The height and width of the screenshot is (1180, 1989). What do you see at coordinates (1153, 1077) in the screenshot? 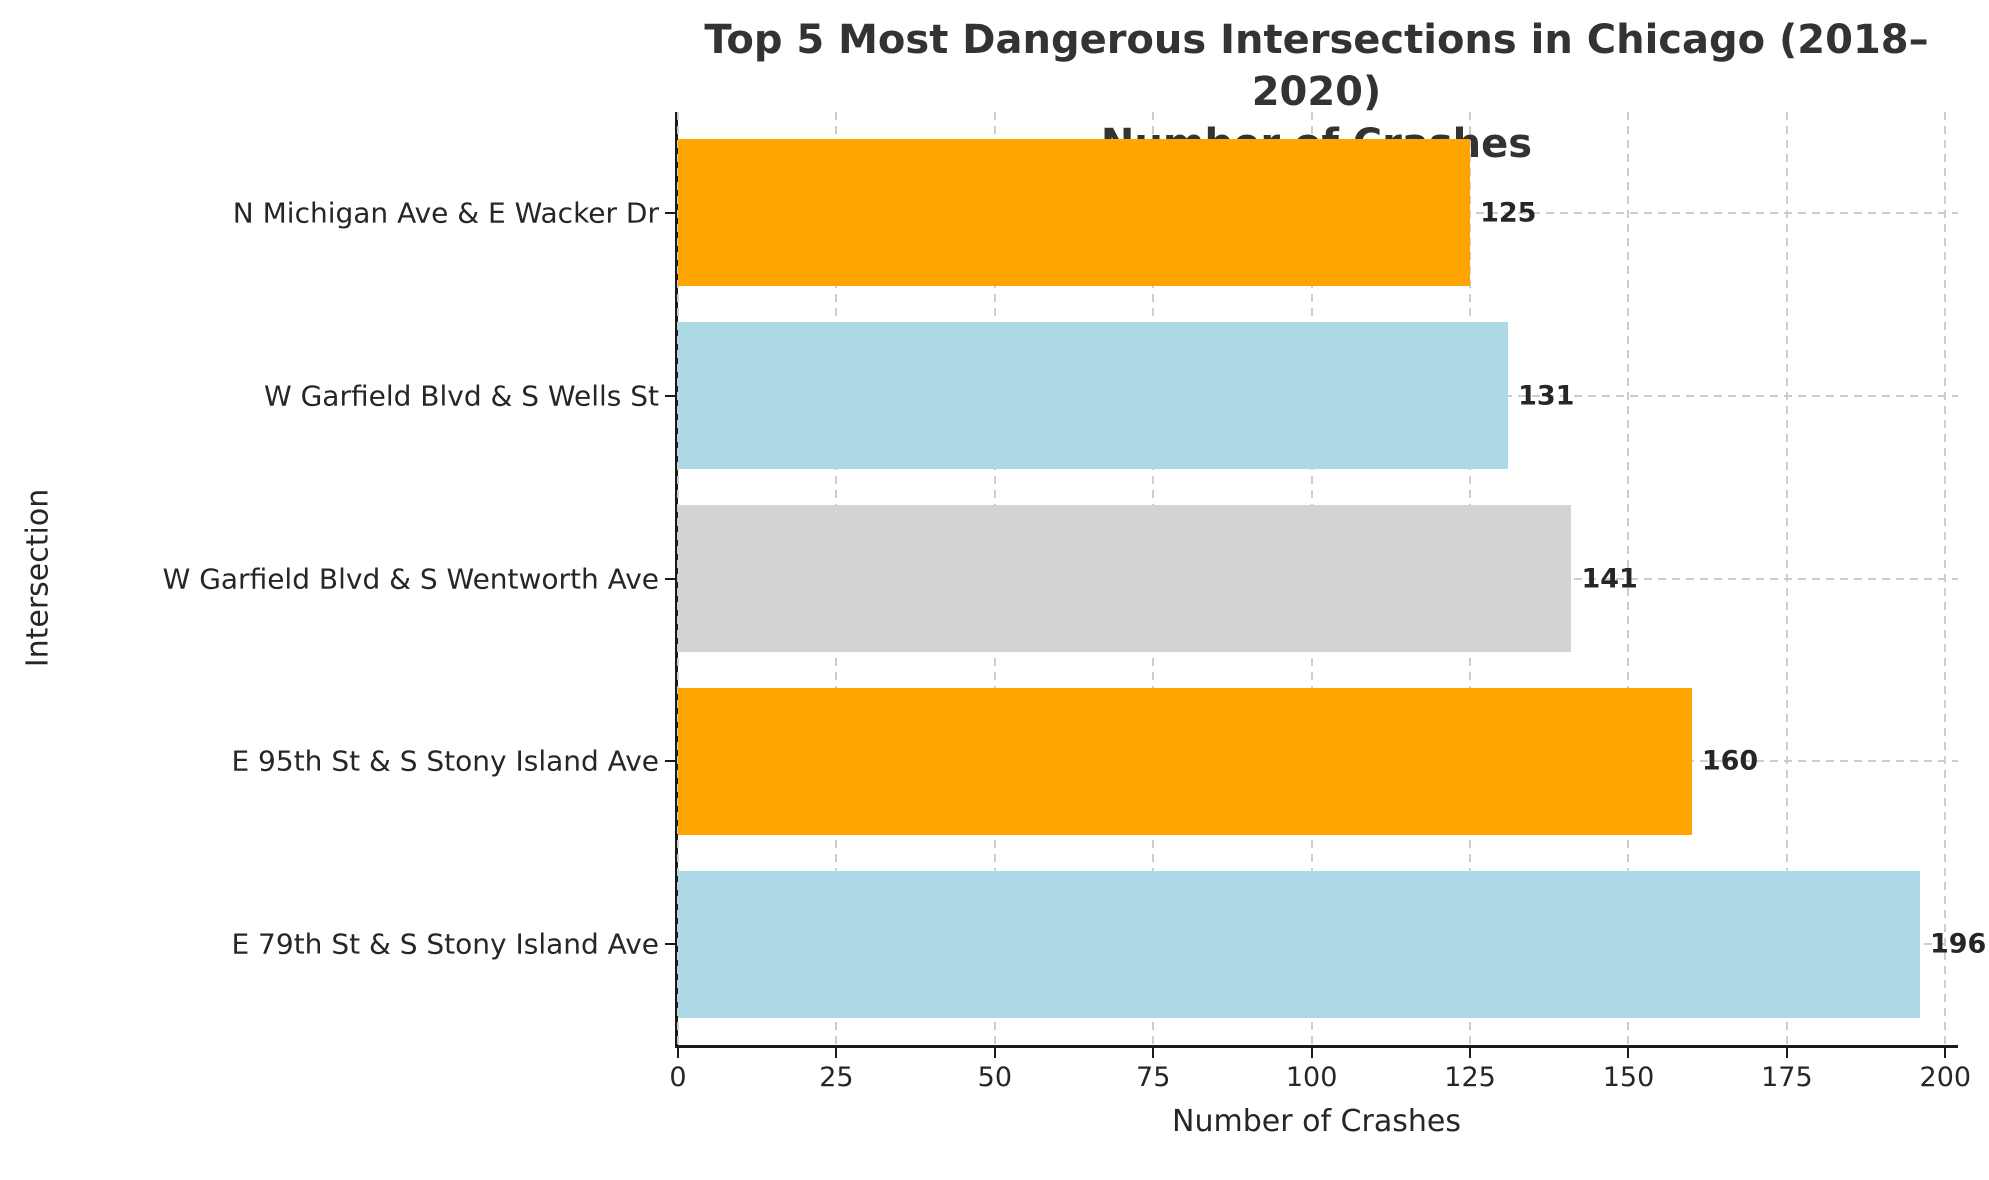
I see `x-tick-label: 75` at bounding box center [1153, 1077].